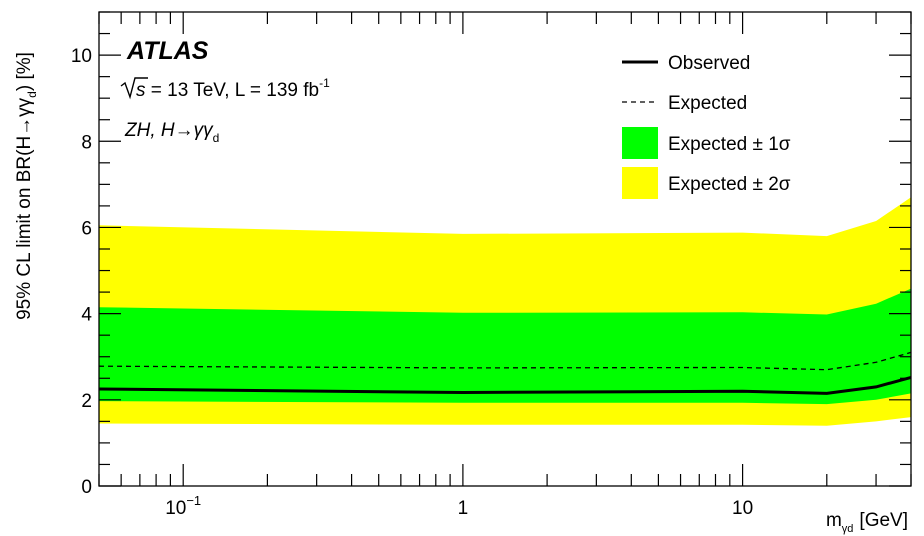  I want to click on y-tick-label: 6, so click(86, 228).